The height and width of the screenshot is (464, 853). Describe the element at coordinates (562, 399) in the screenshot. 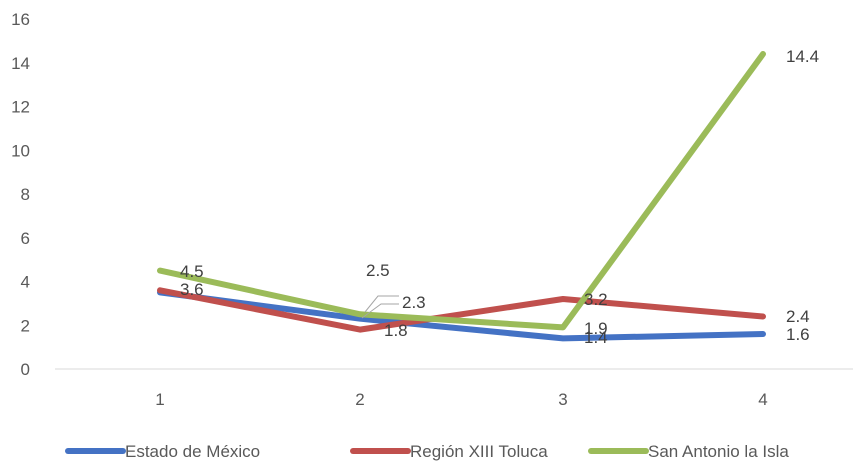

I see `x-tick-label: 3` at that location.